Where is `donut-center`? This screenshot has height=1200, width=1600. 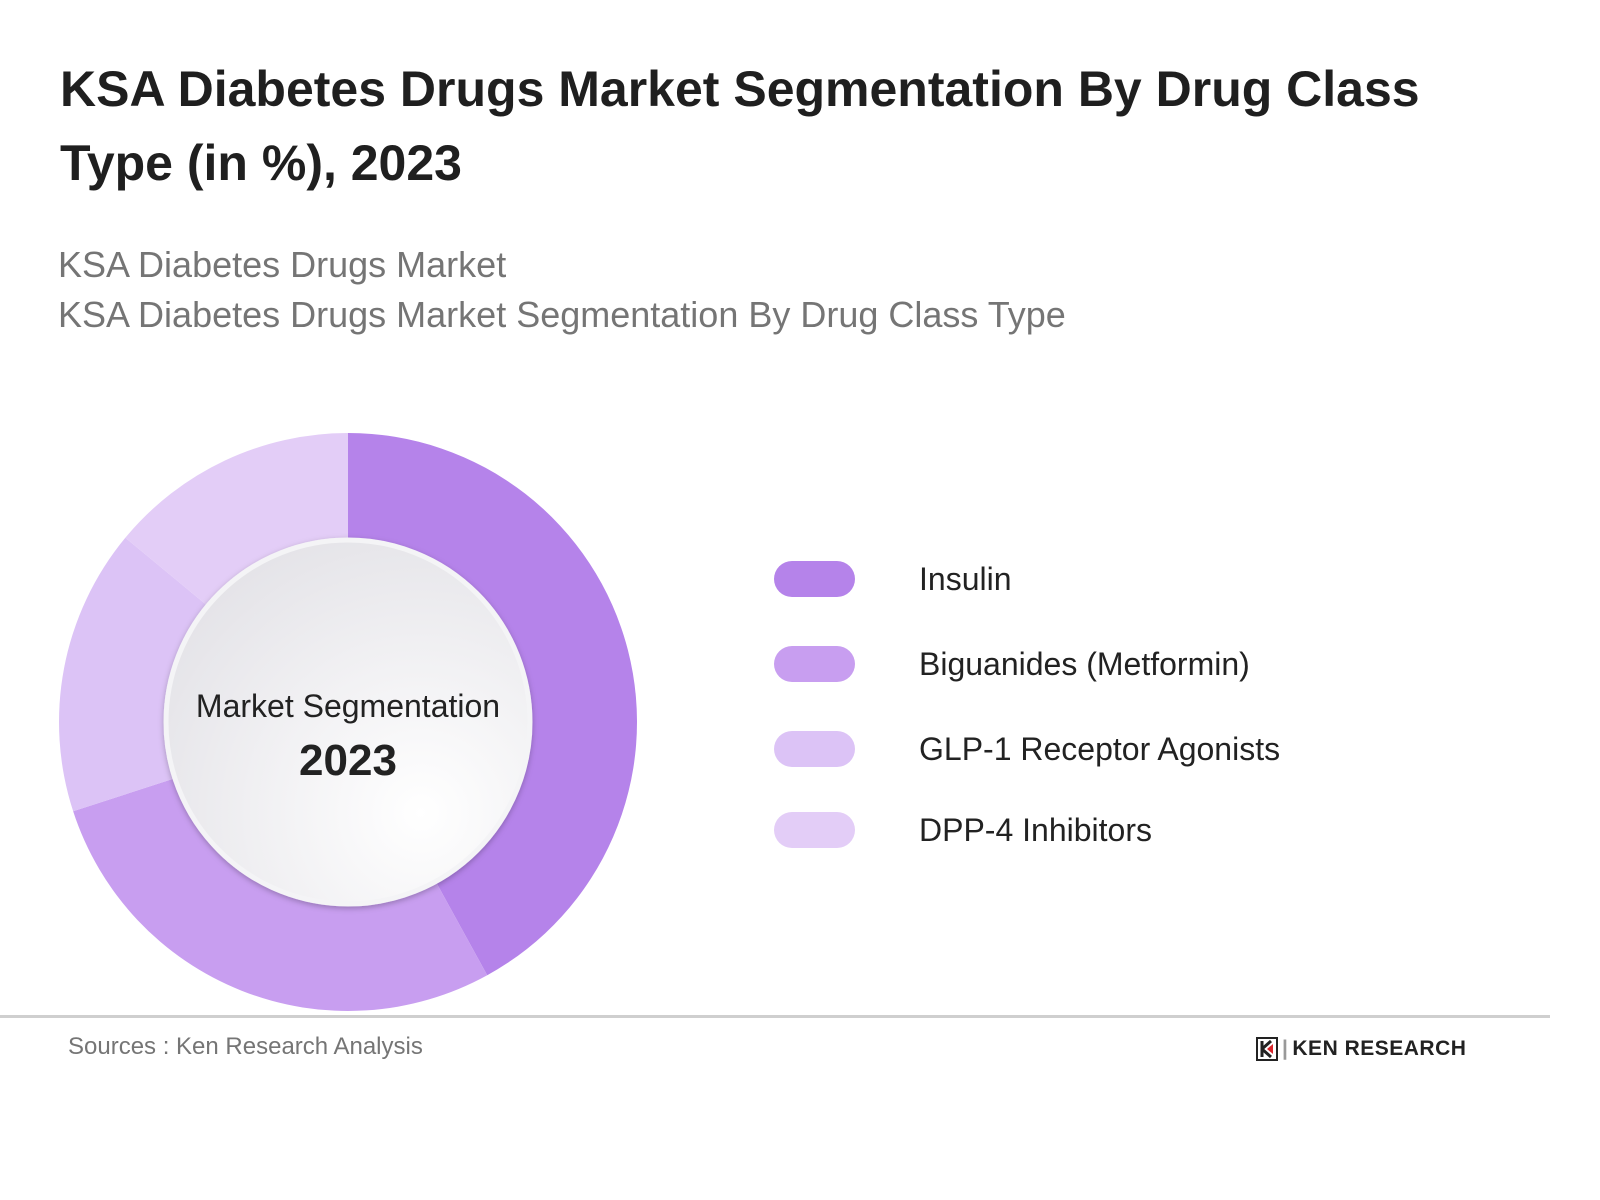 donut-center is located at coordinates (348, 722).